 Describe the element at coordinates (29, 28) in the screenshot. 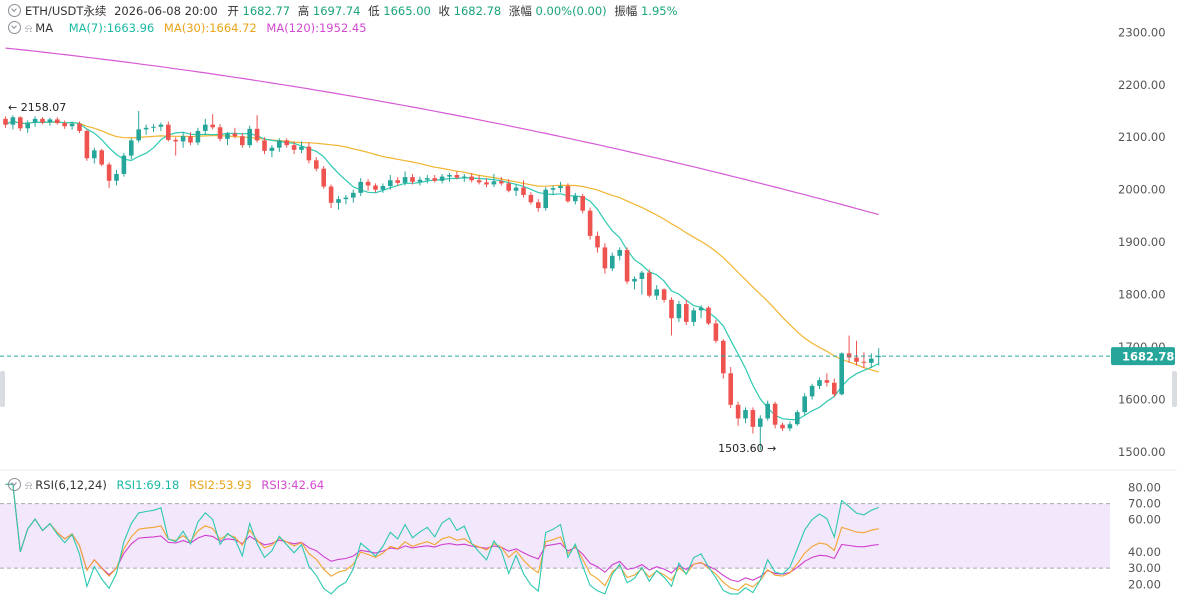

I see `bell-icon: ⍾` at that location.